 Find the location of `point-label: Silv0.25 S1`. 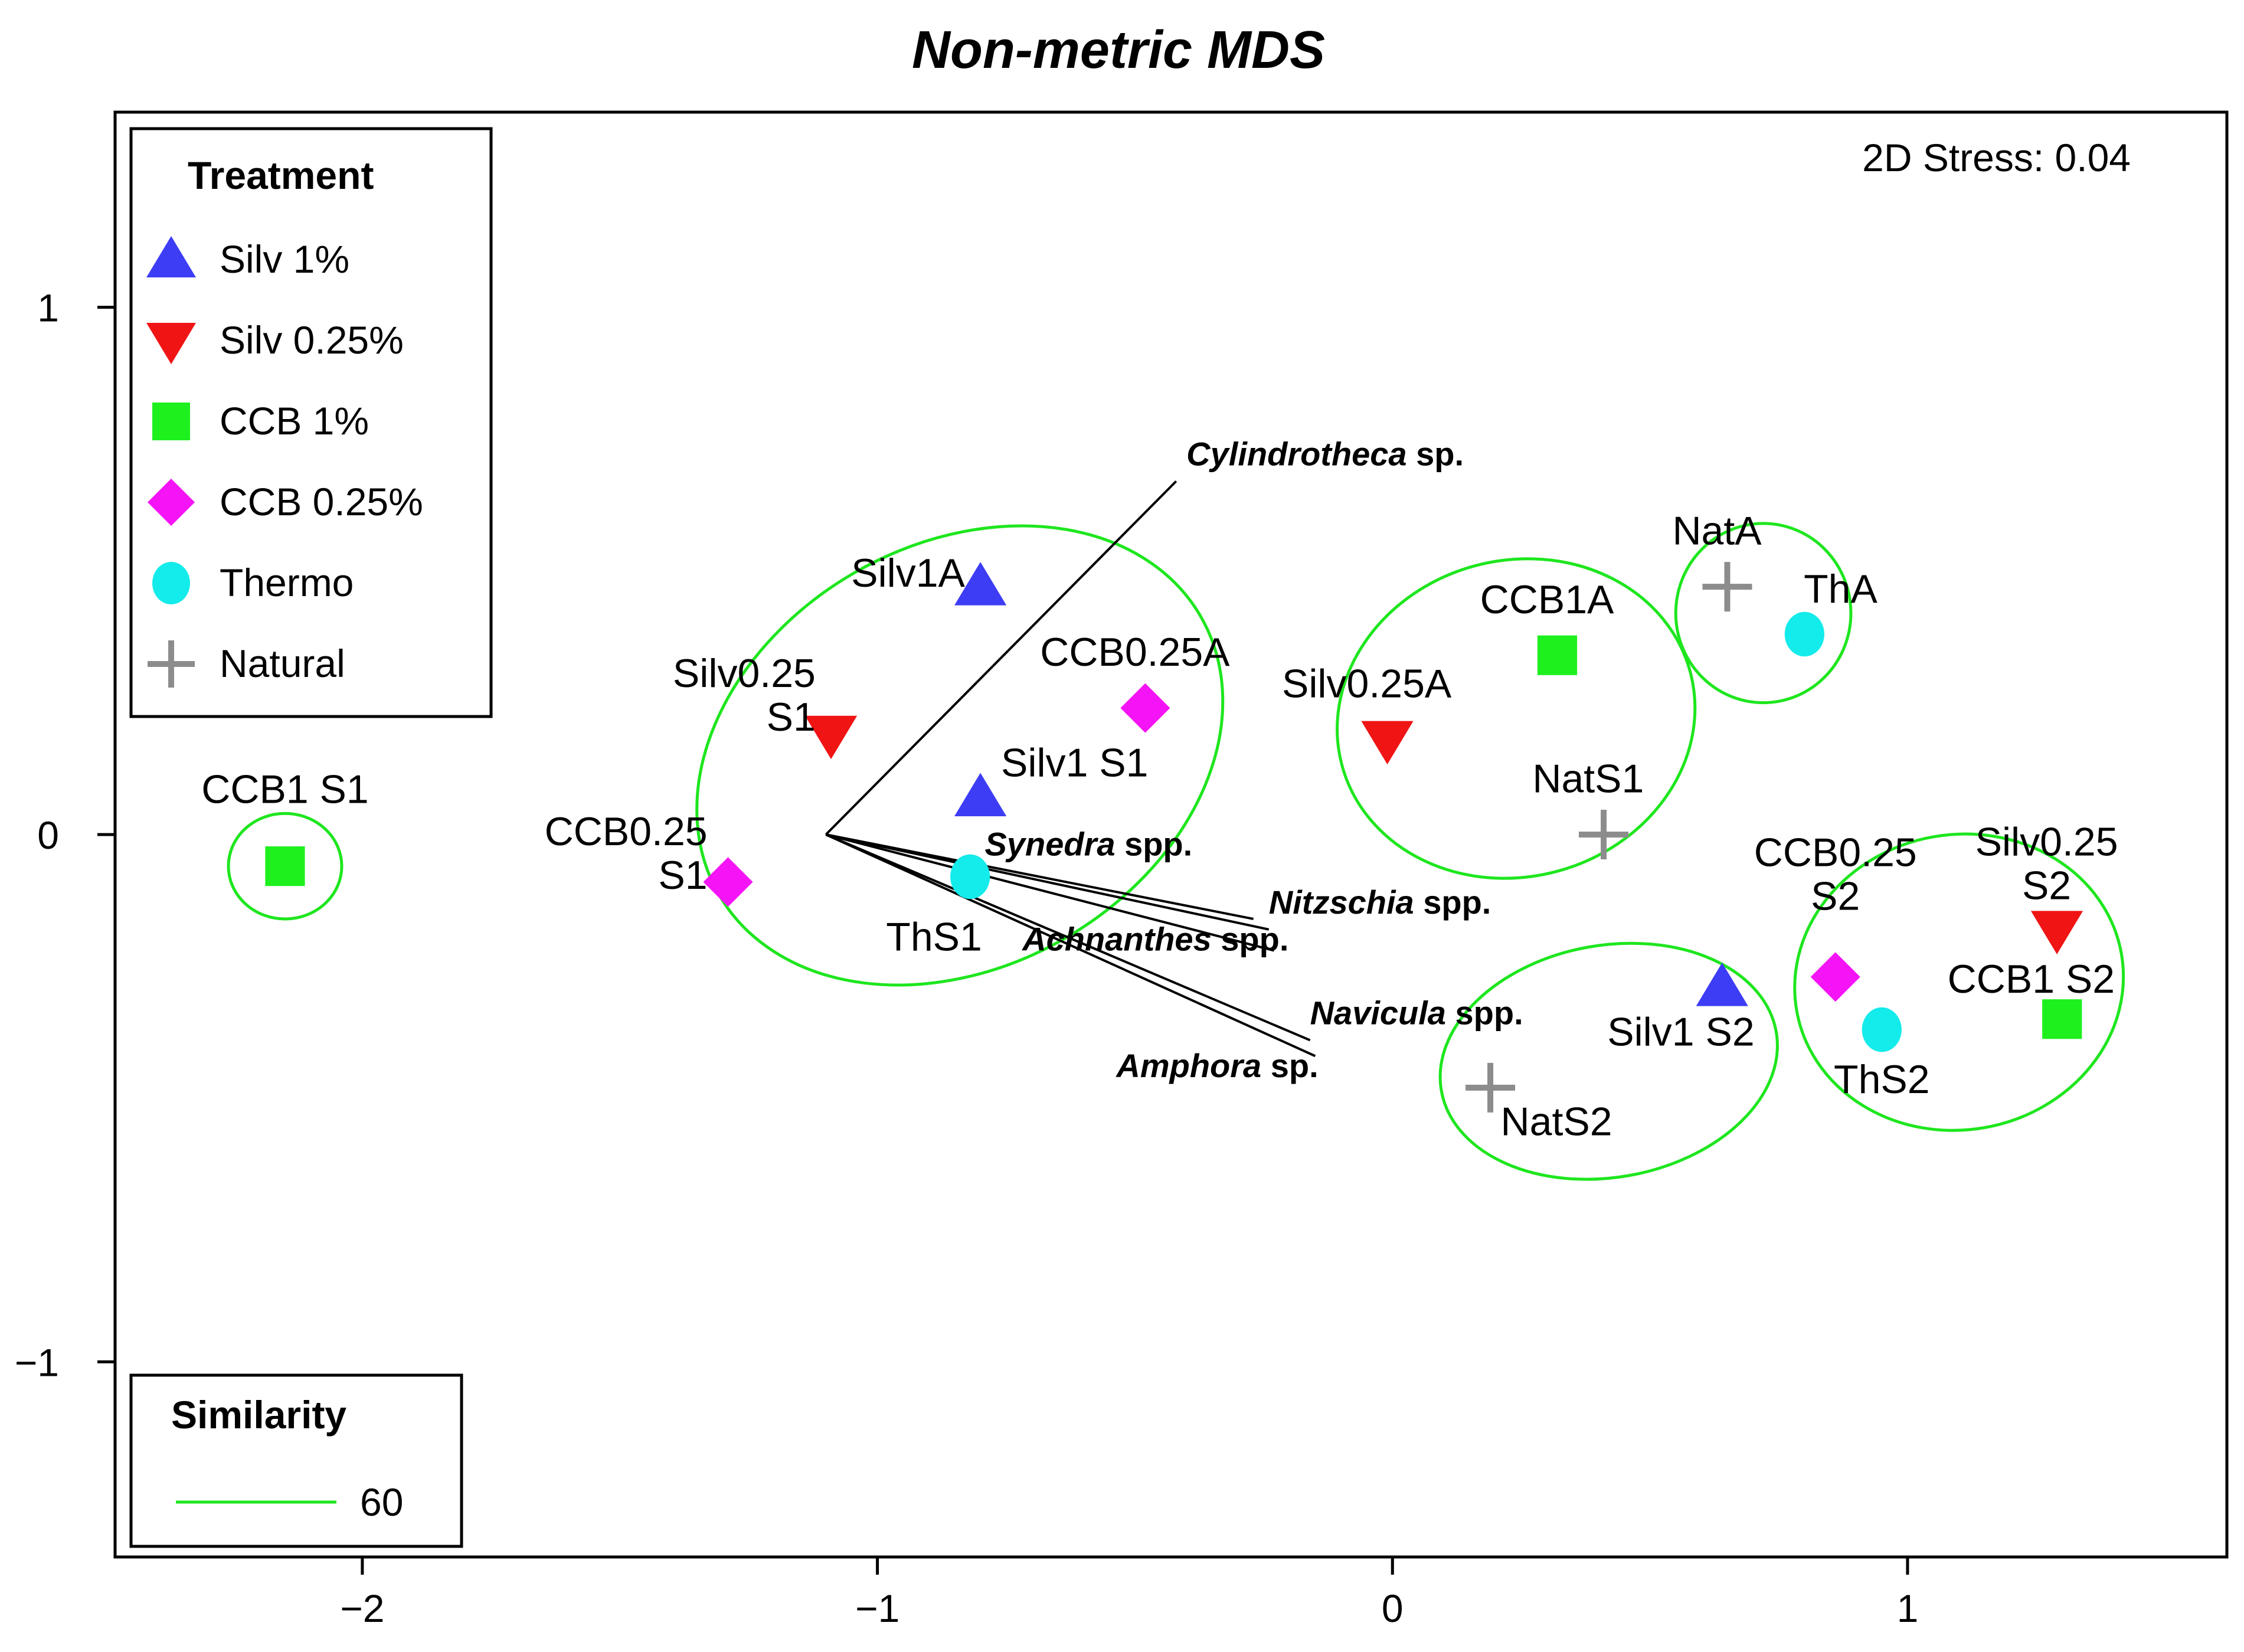

point-label: Silv0.25 S1 is located at coordinates (744, 696).